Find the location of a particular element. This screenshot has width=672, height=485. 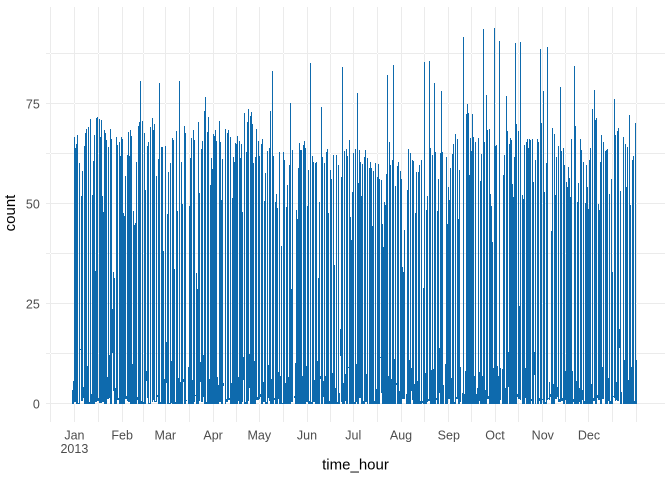

svg-text: Sep is located at coordinates (449, 436).